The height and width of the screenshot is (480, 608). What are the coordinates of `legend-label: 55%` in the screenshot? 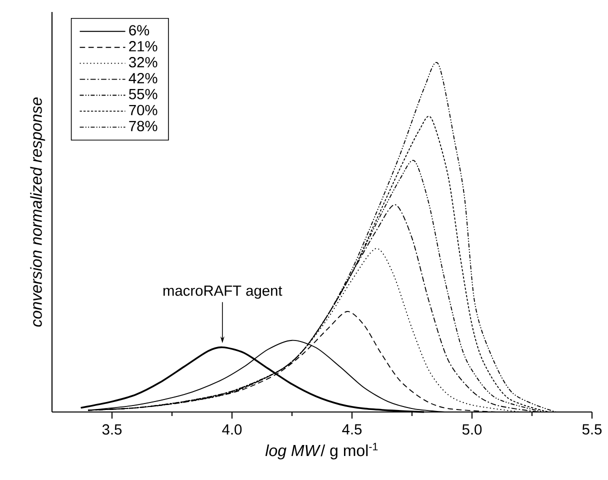 It's located at (143, 94).